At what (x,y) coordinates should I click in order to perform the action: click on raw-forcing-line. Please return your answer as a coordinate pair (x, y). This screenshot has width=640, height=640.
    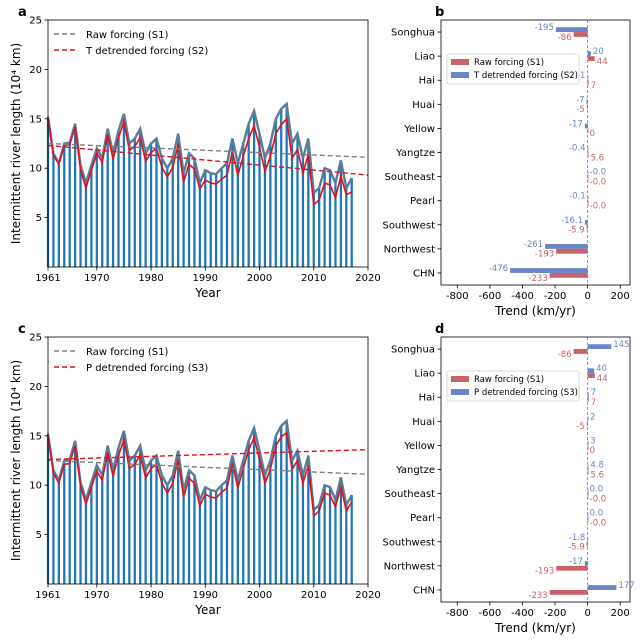
    Looking at the image, I should click on (199, 148).